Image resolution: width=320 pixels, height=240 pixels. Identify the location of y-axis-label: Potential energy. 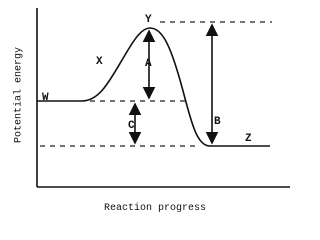
(19, 95).